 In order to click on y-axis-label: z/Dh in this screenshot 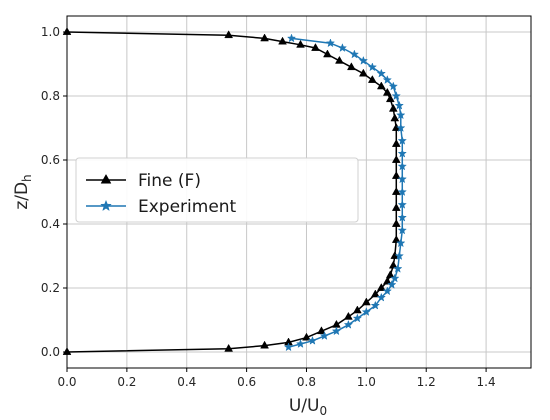, I will do `click(23, 191)`.